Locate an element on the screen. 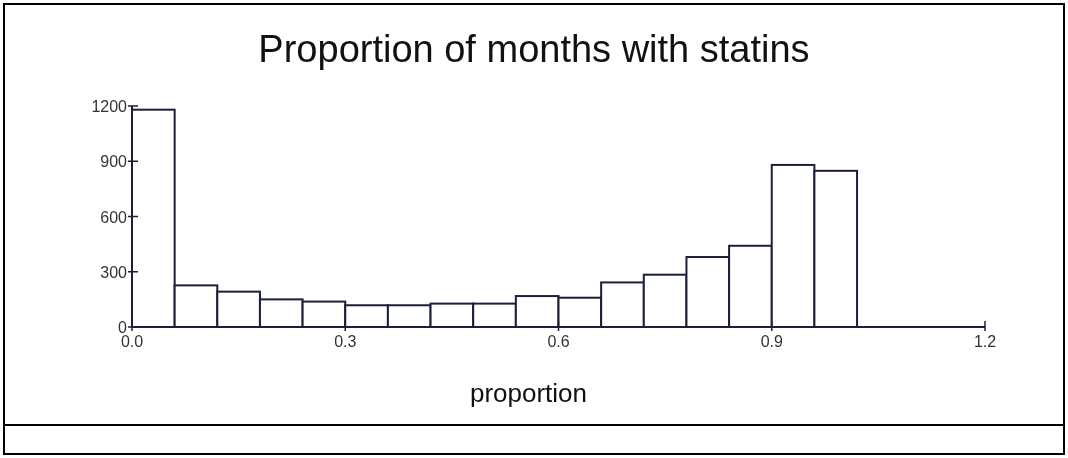 The image size is (1068, 458). x-axis-title: proportion is located at coordinates (528, 393).